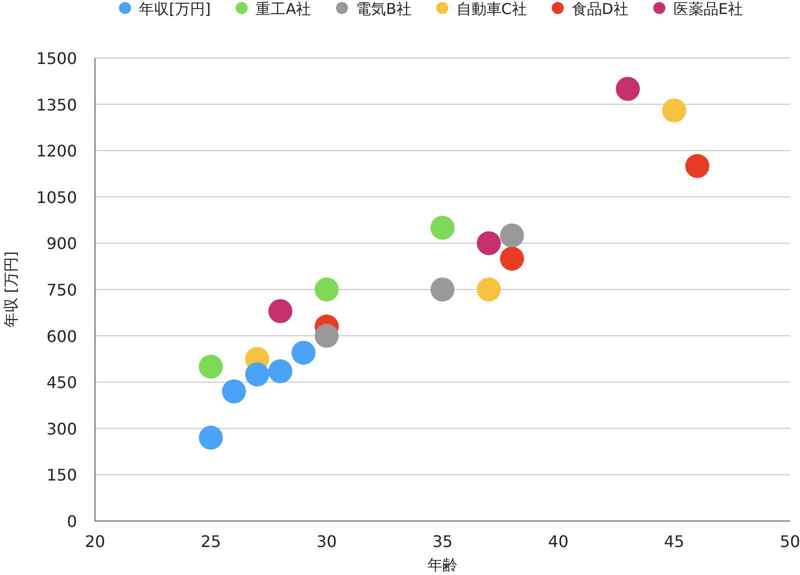 Image resolution: width=800 pixels, height=575 pixels. What do you see at coordinates (674, 541) in the screenshot?
I see `x-tick-label: 45` at bounding box center [674, 541].